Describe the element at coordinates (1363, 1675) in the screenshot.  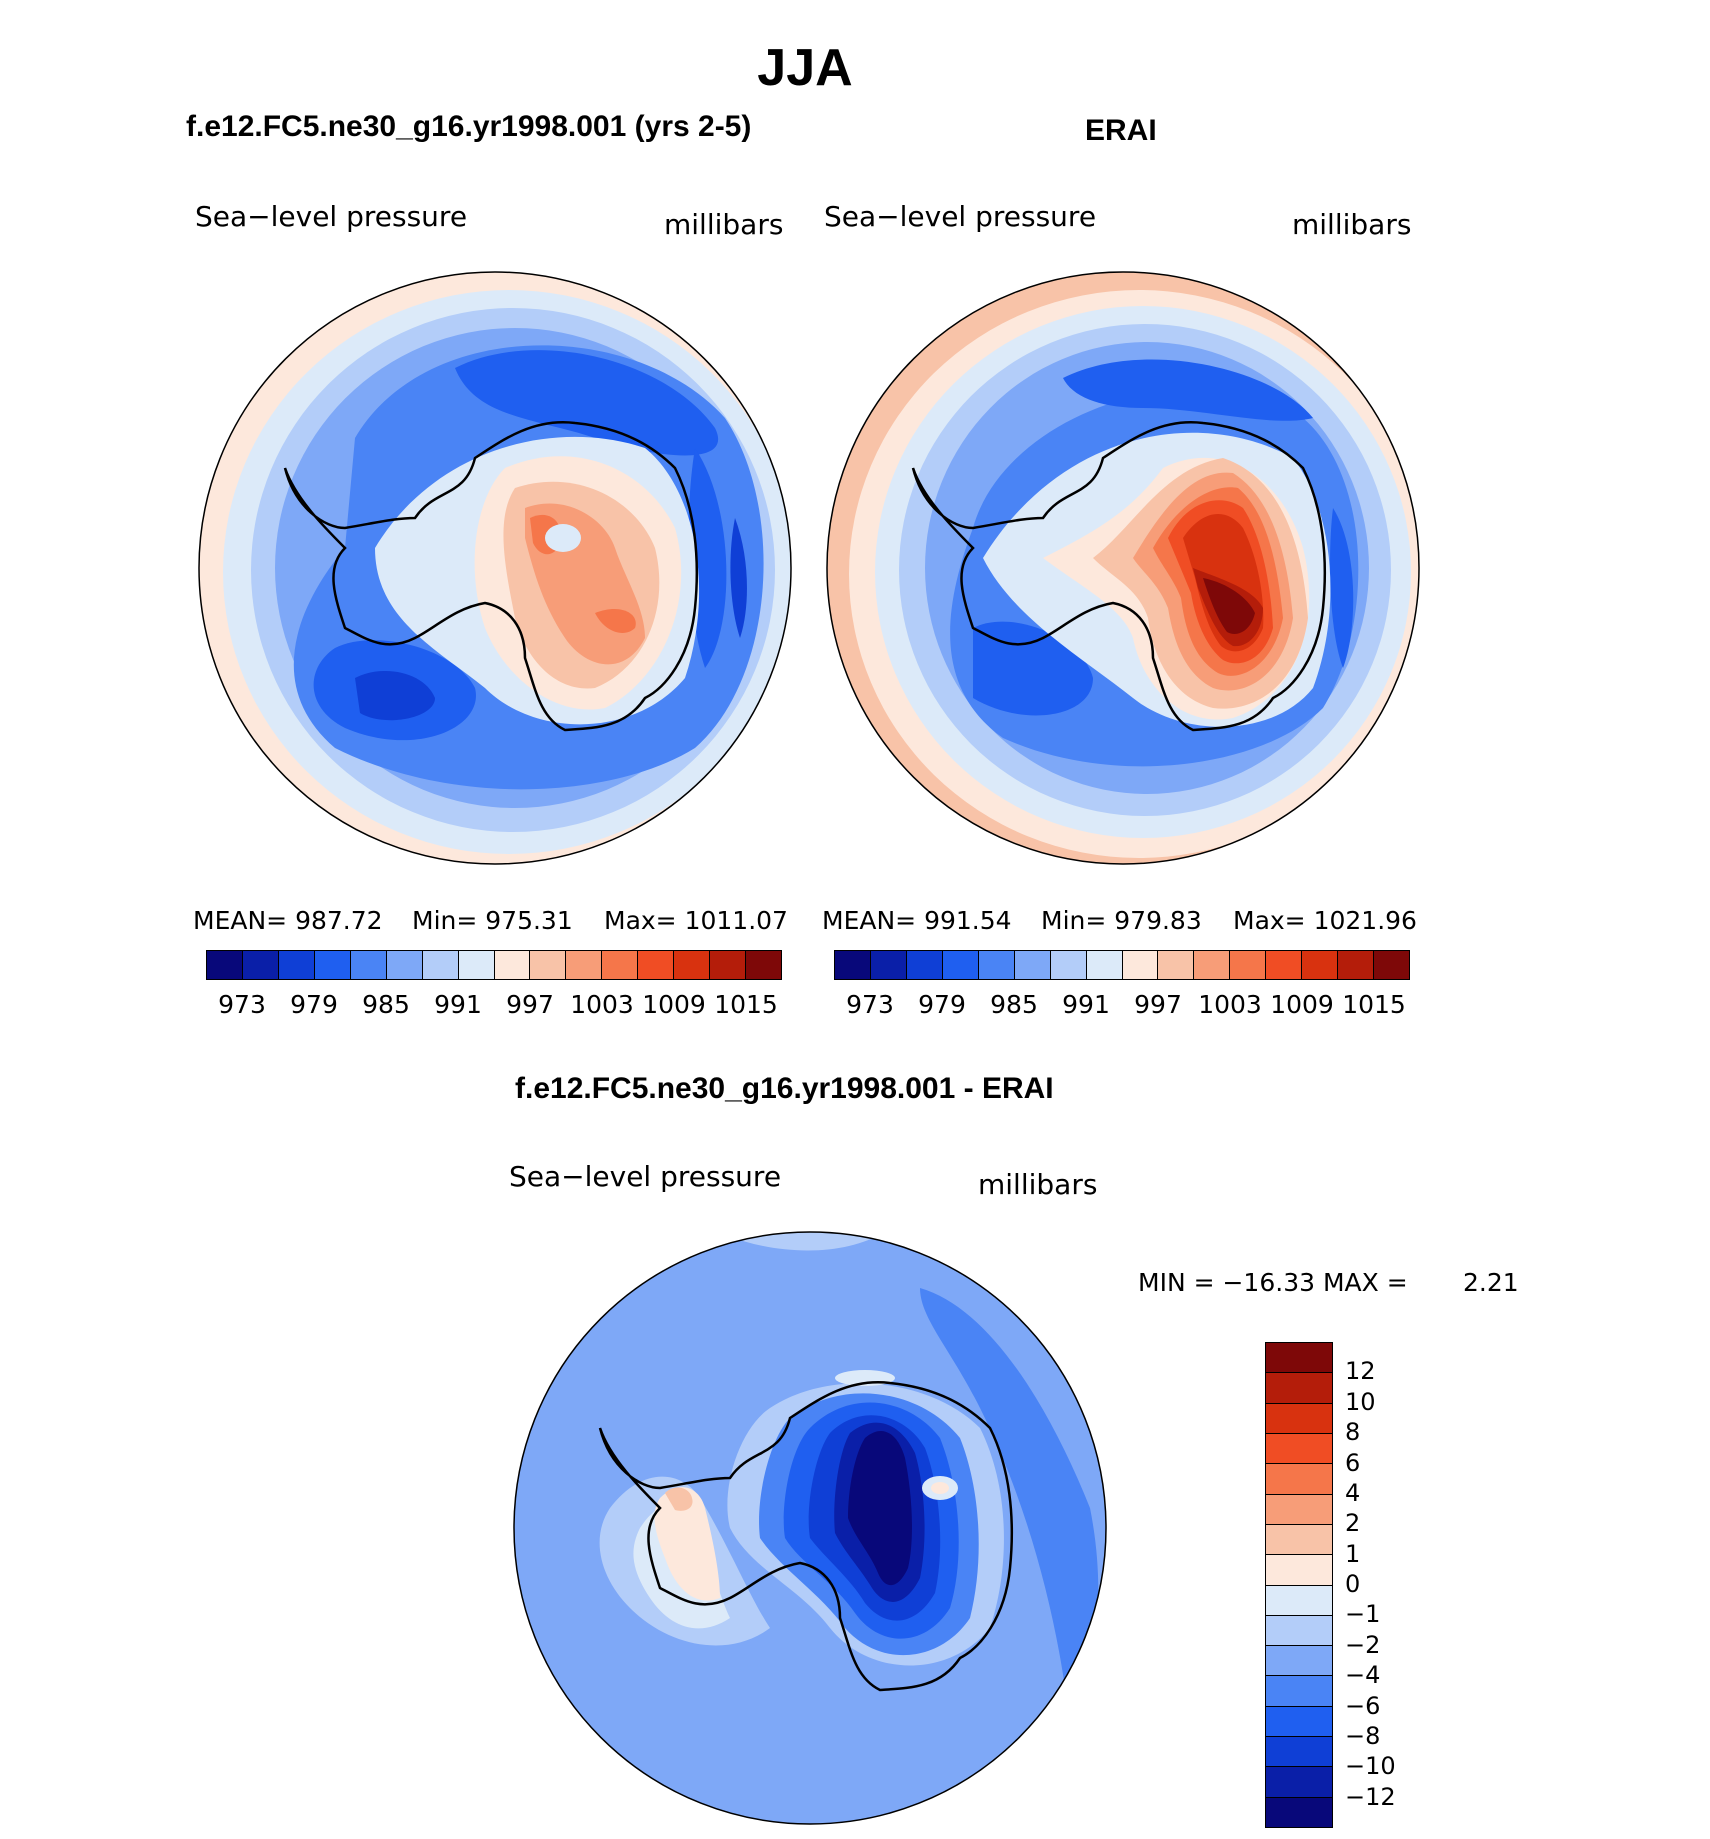
I see `colorbar-tick-label: −4` at that location.